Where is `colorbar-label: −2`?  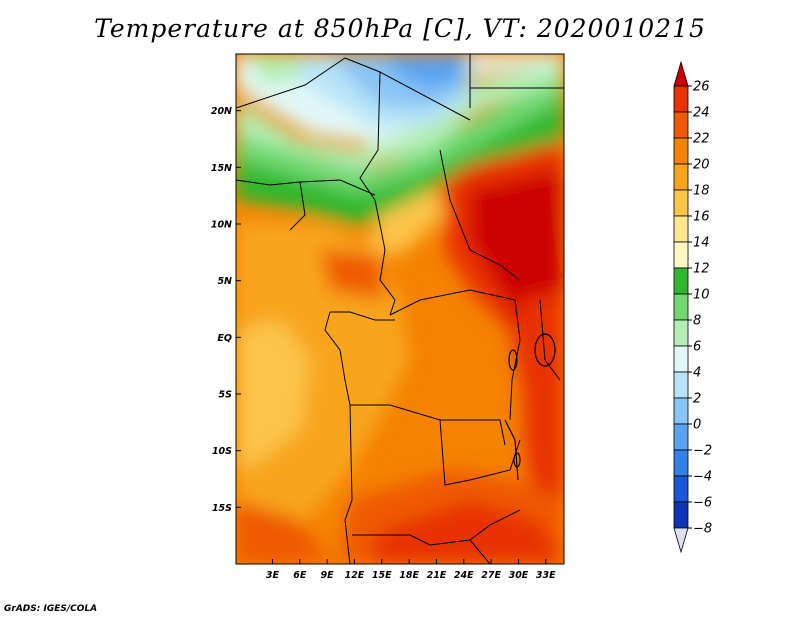
colorbar-label: −2 is located at coordinates (702, 451).